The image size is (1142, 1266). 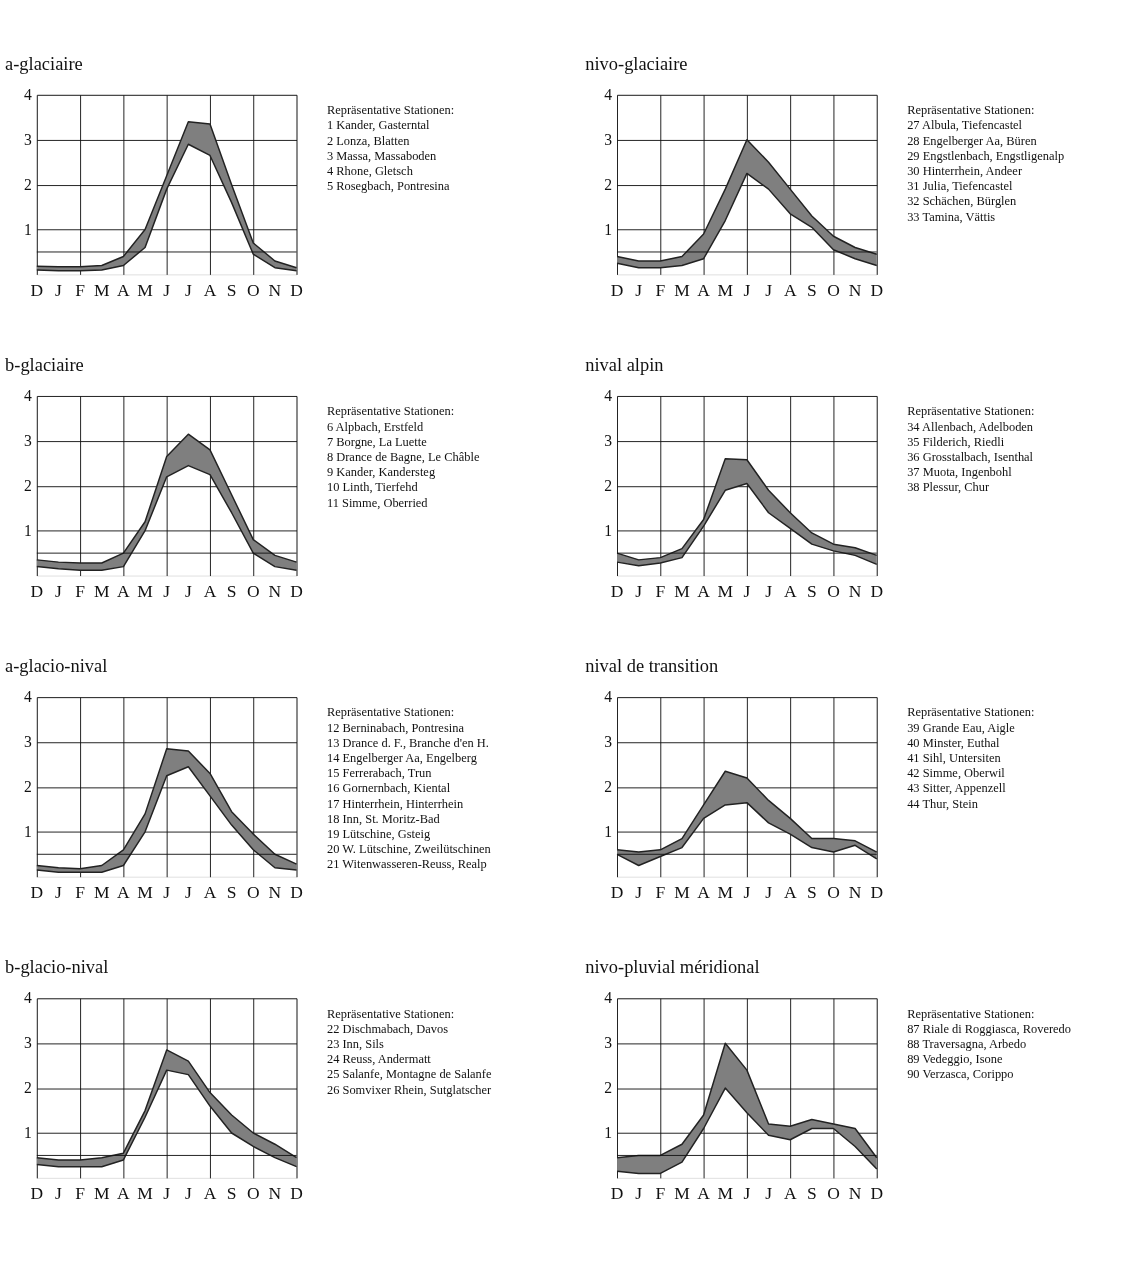 I want to click on text: 27 Albula, Tiefencastel, so click(x=965, y=125).